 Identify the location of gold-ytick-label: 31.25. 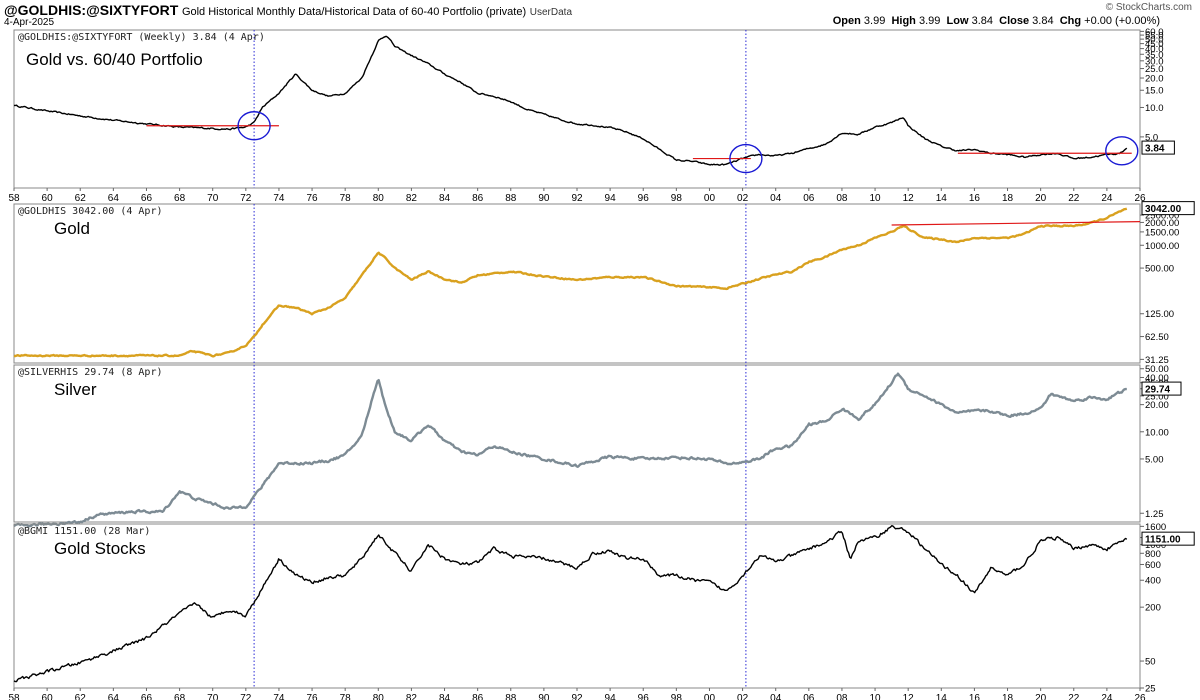
(1157, 360).